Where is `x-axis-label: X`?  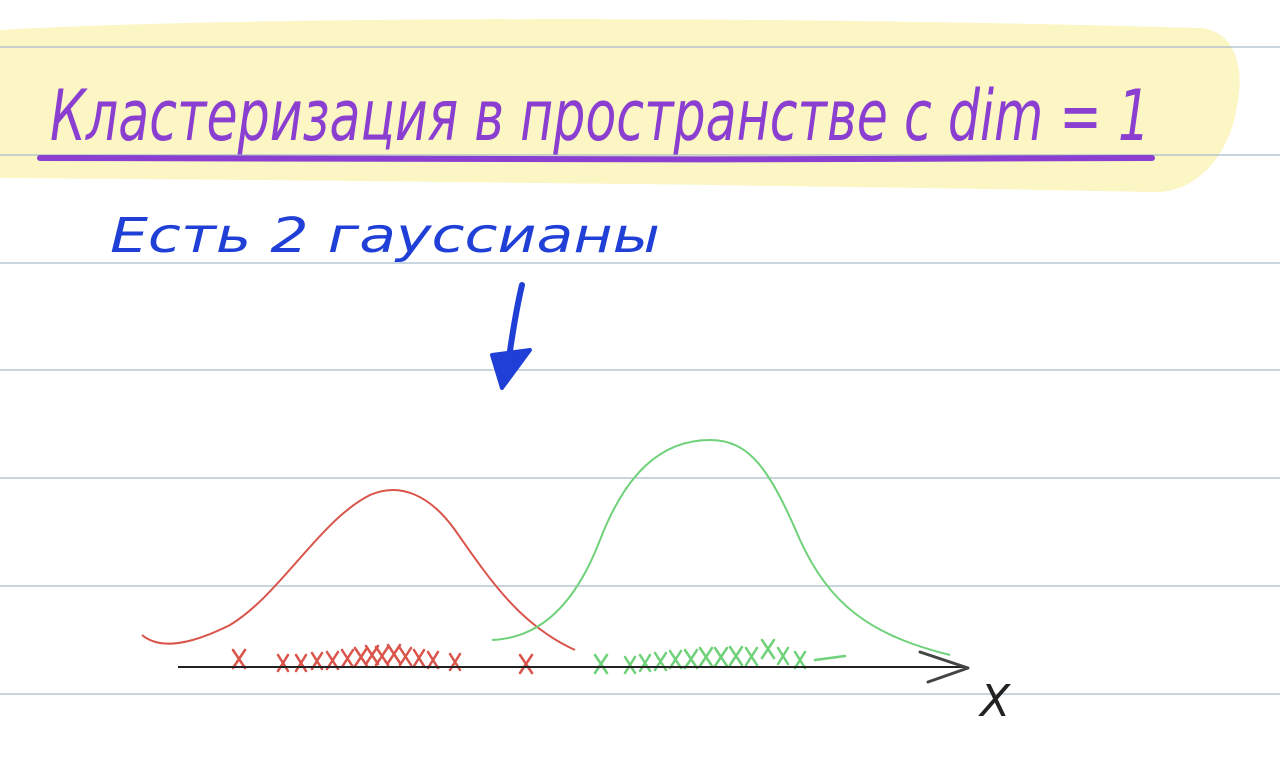 x-axis-label: X is located at coordinates (994, 701).